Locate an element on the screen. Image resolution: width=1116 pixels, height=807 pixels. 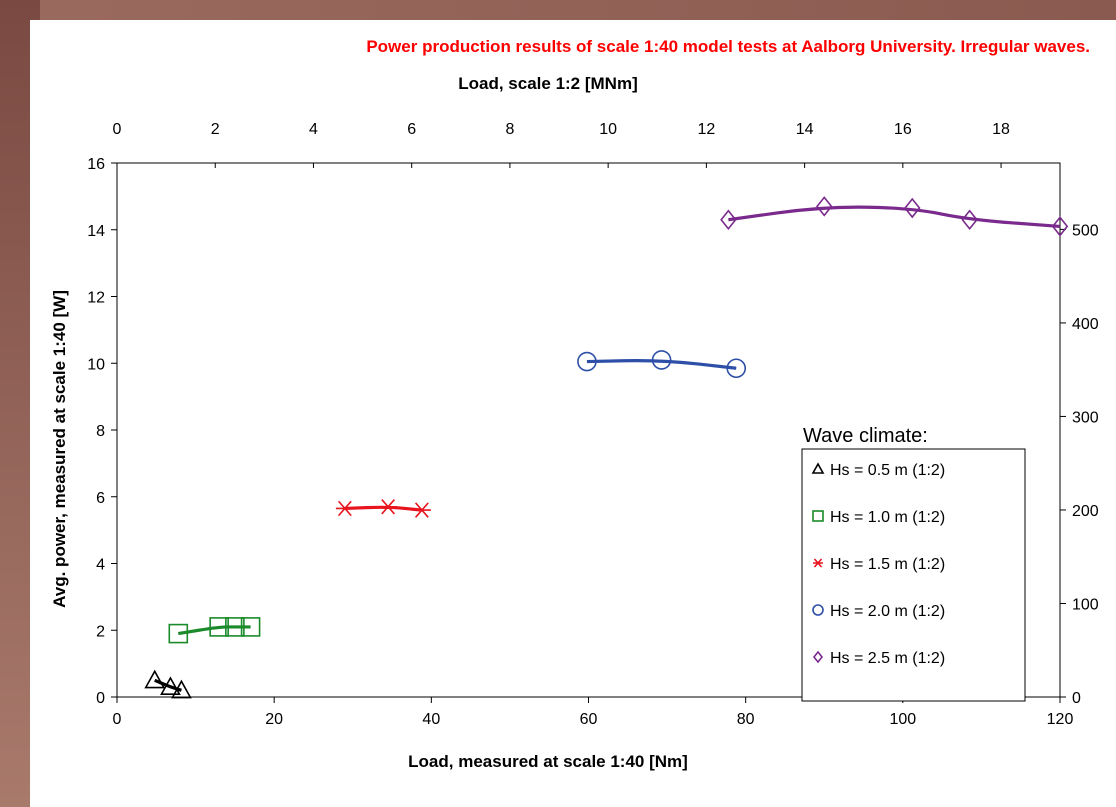
y-tick-label: 10 is located at coordinates (96, 364).